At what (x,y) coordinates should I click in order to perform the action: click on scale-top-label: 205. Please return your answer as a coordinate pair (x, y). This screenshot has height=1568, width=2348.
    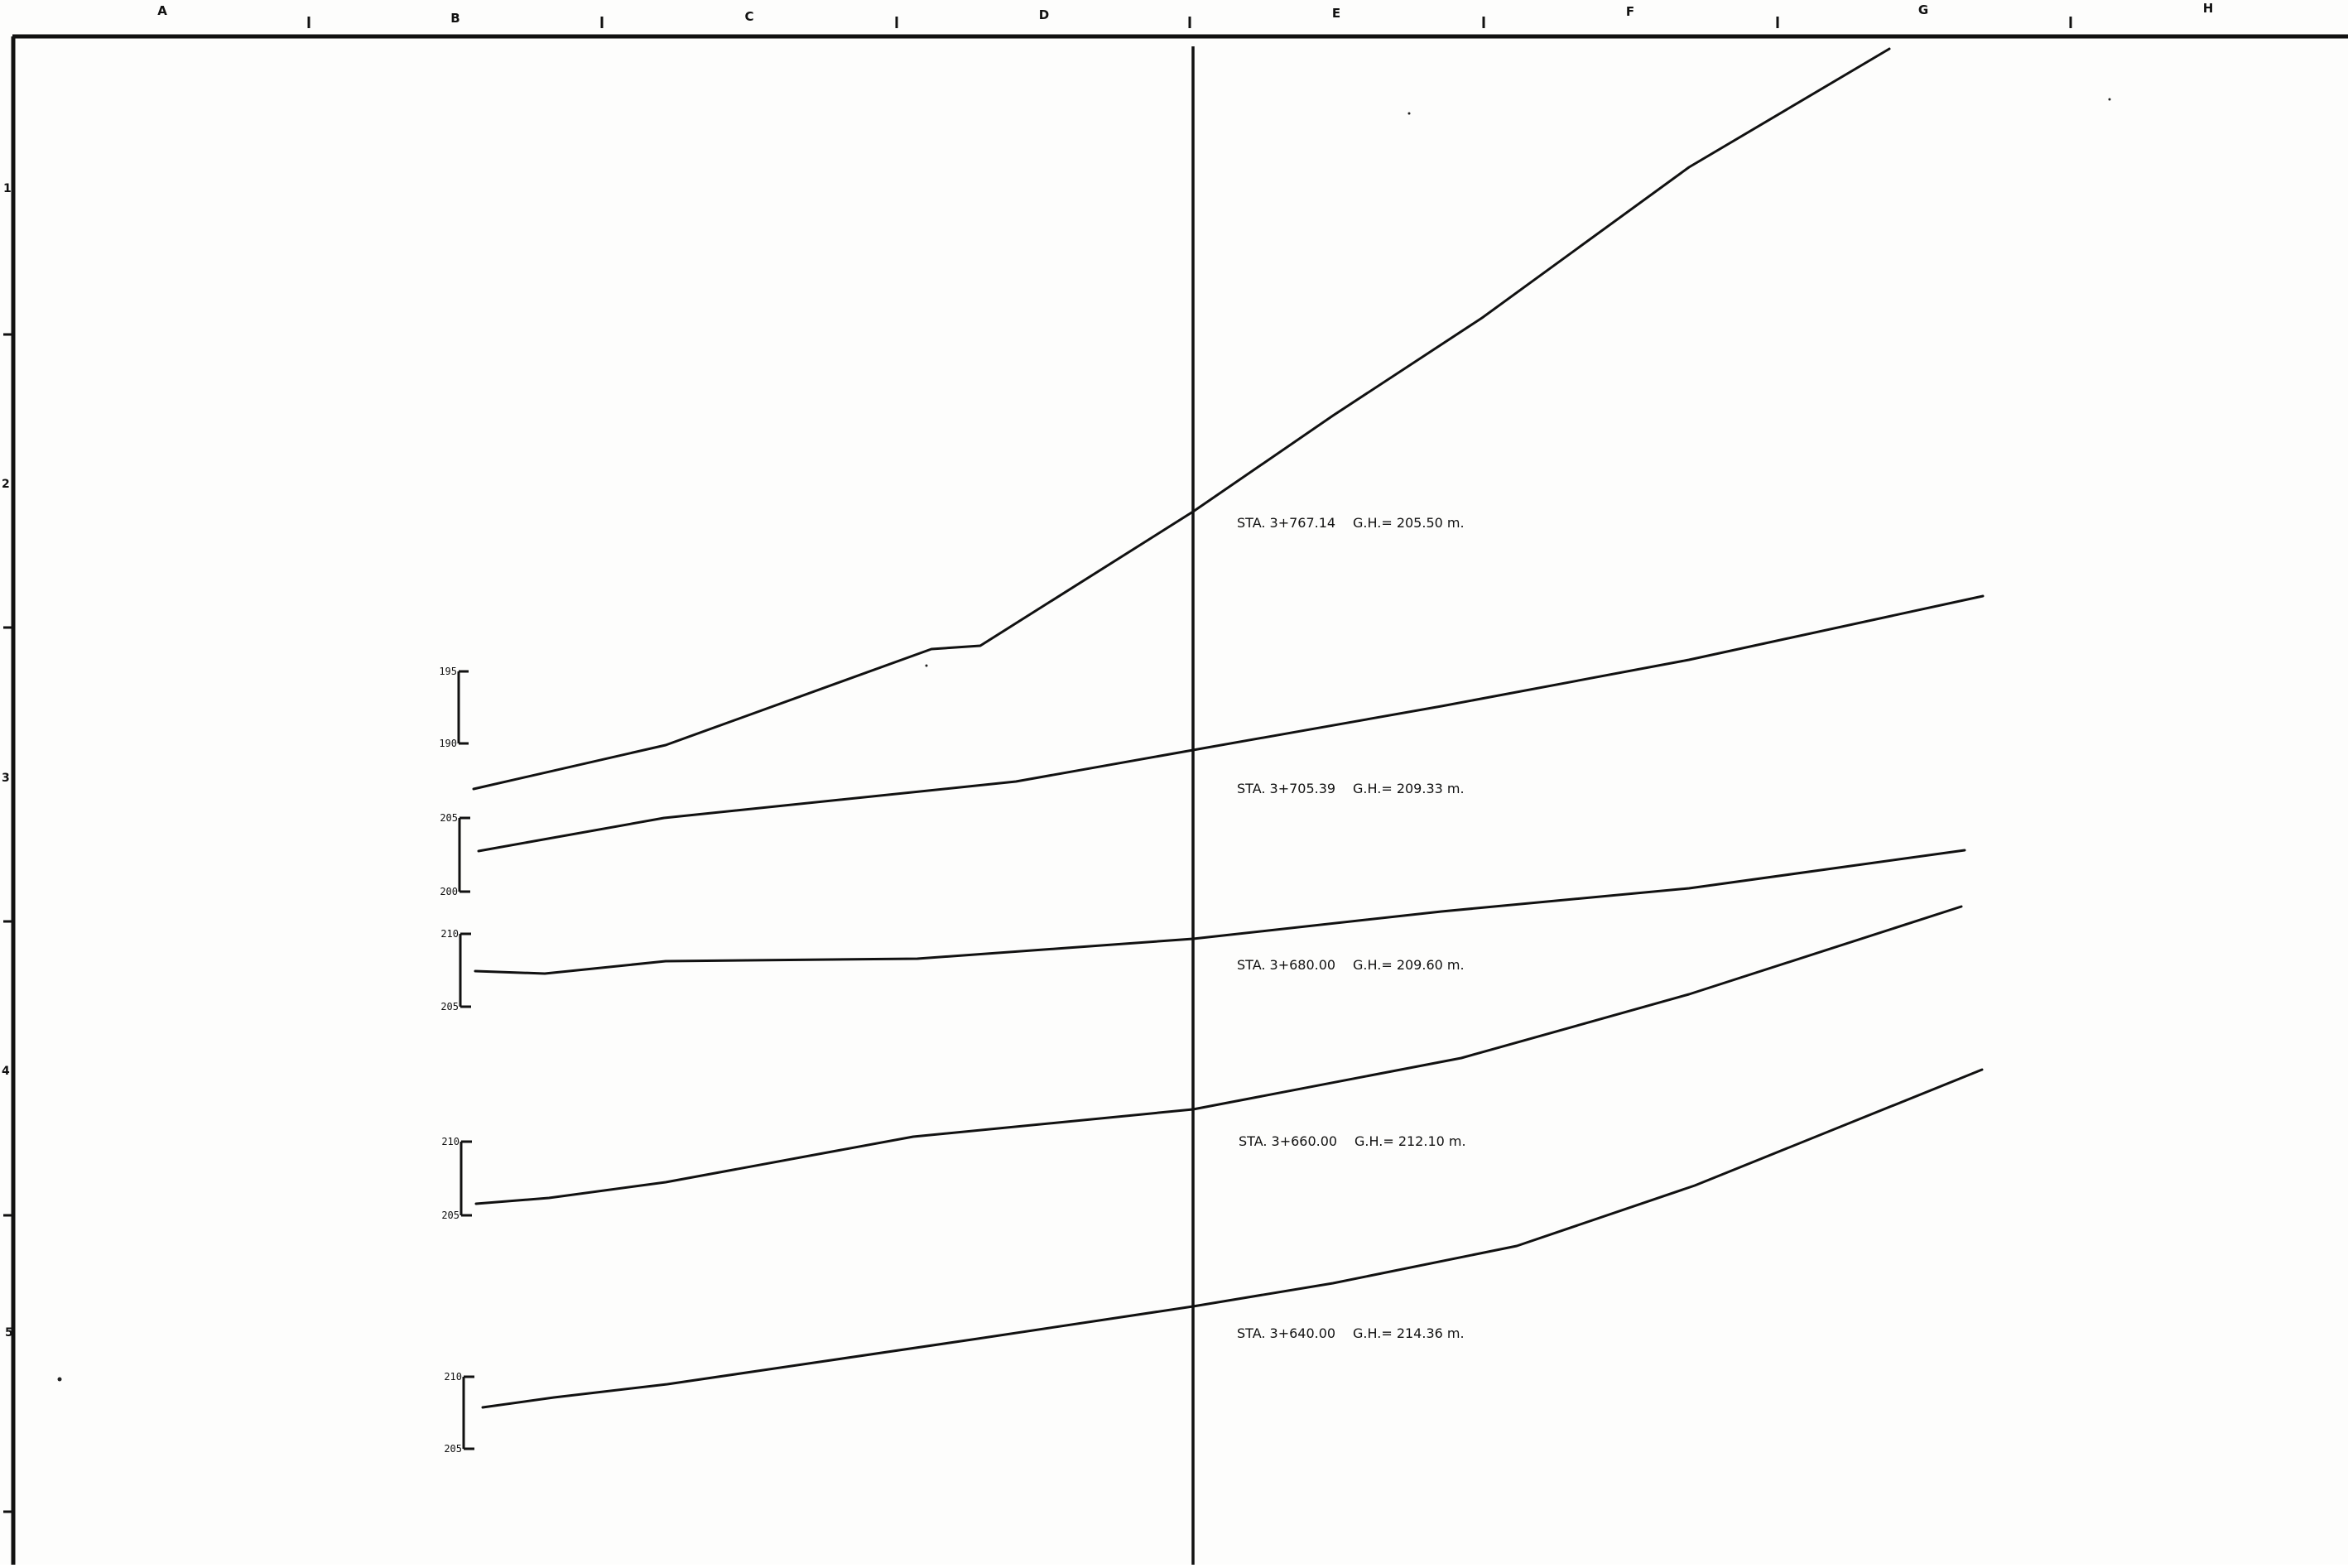
    Looking at the image, I should click on (449, 818).